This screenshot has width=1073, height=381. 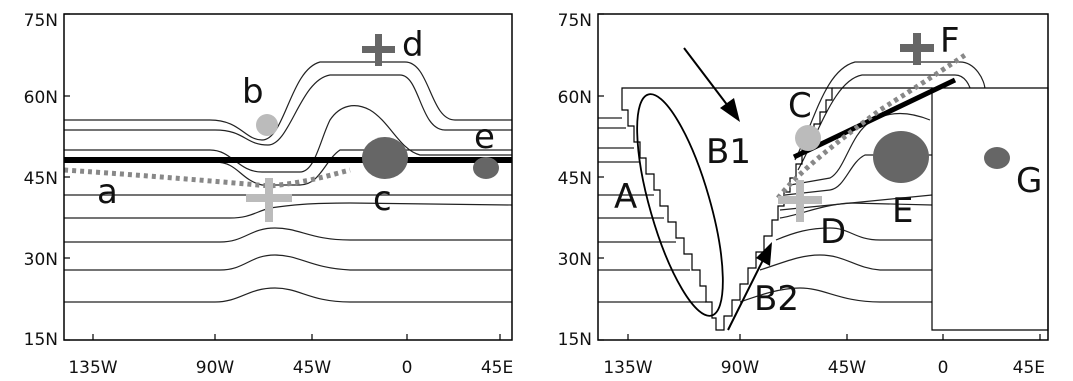 I want to click on right-contour-e7, so click(x=853, y=234).